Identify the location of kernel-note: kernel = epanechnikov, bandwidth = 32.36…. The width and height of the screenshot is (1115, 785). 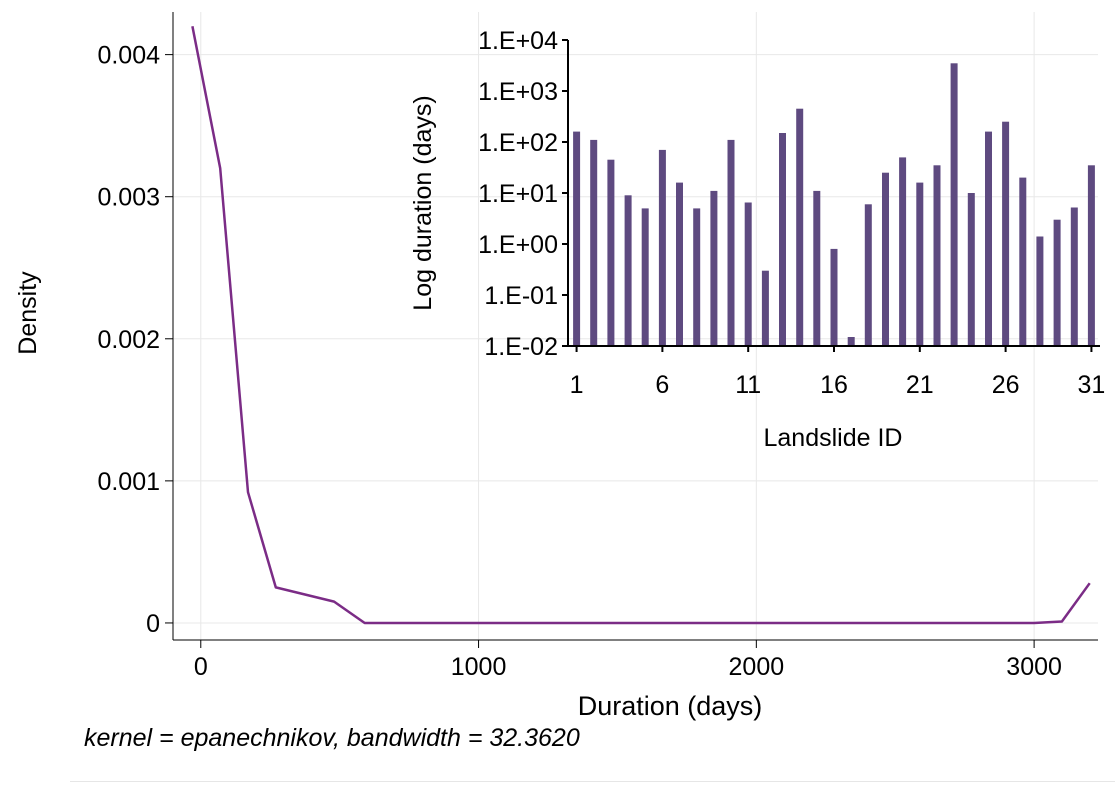
(332, 738).